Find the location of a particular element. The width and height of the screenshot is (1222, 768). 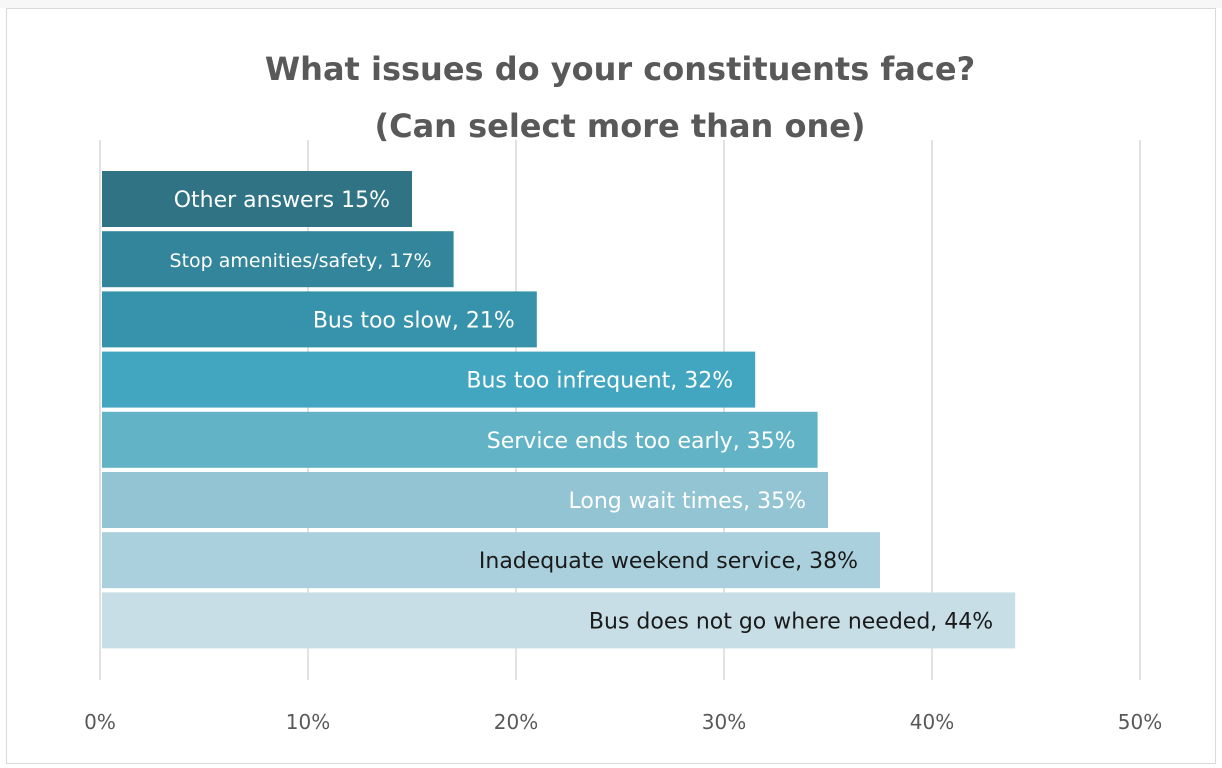

bar-data-label: Long wait times, 35% is located at coordinates (688, 501).